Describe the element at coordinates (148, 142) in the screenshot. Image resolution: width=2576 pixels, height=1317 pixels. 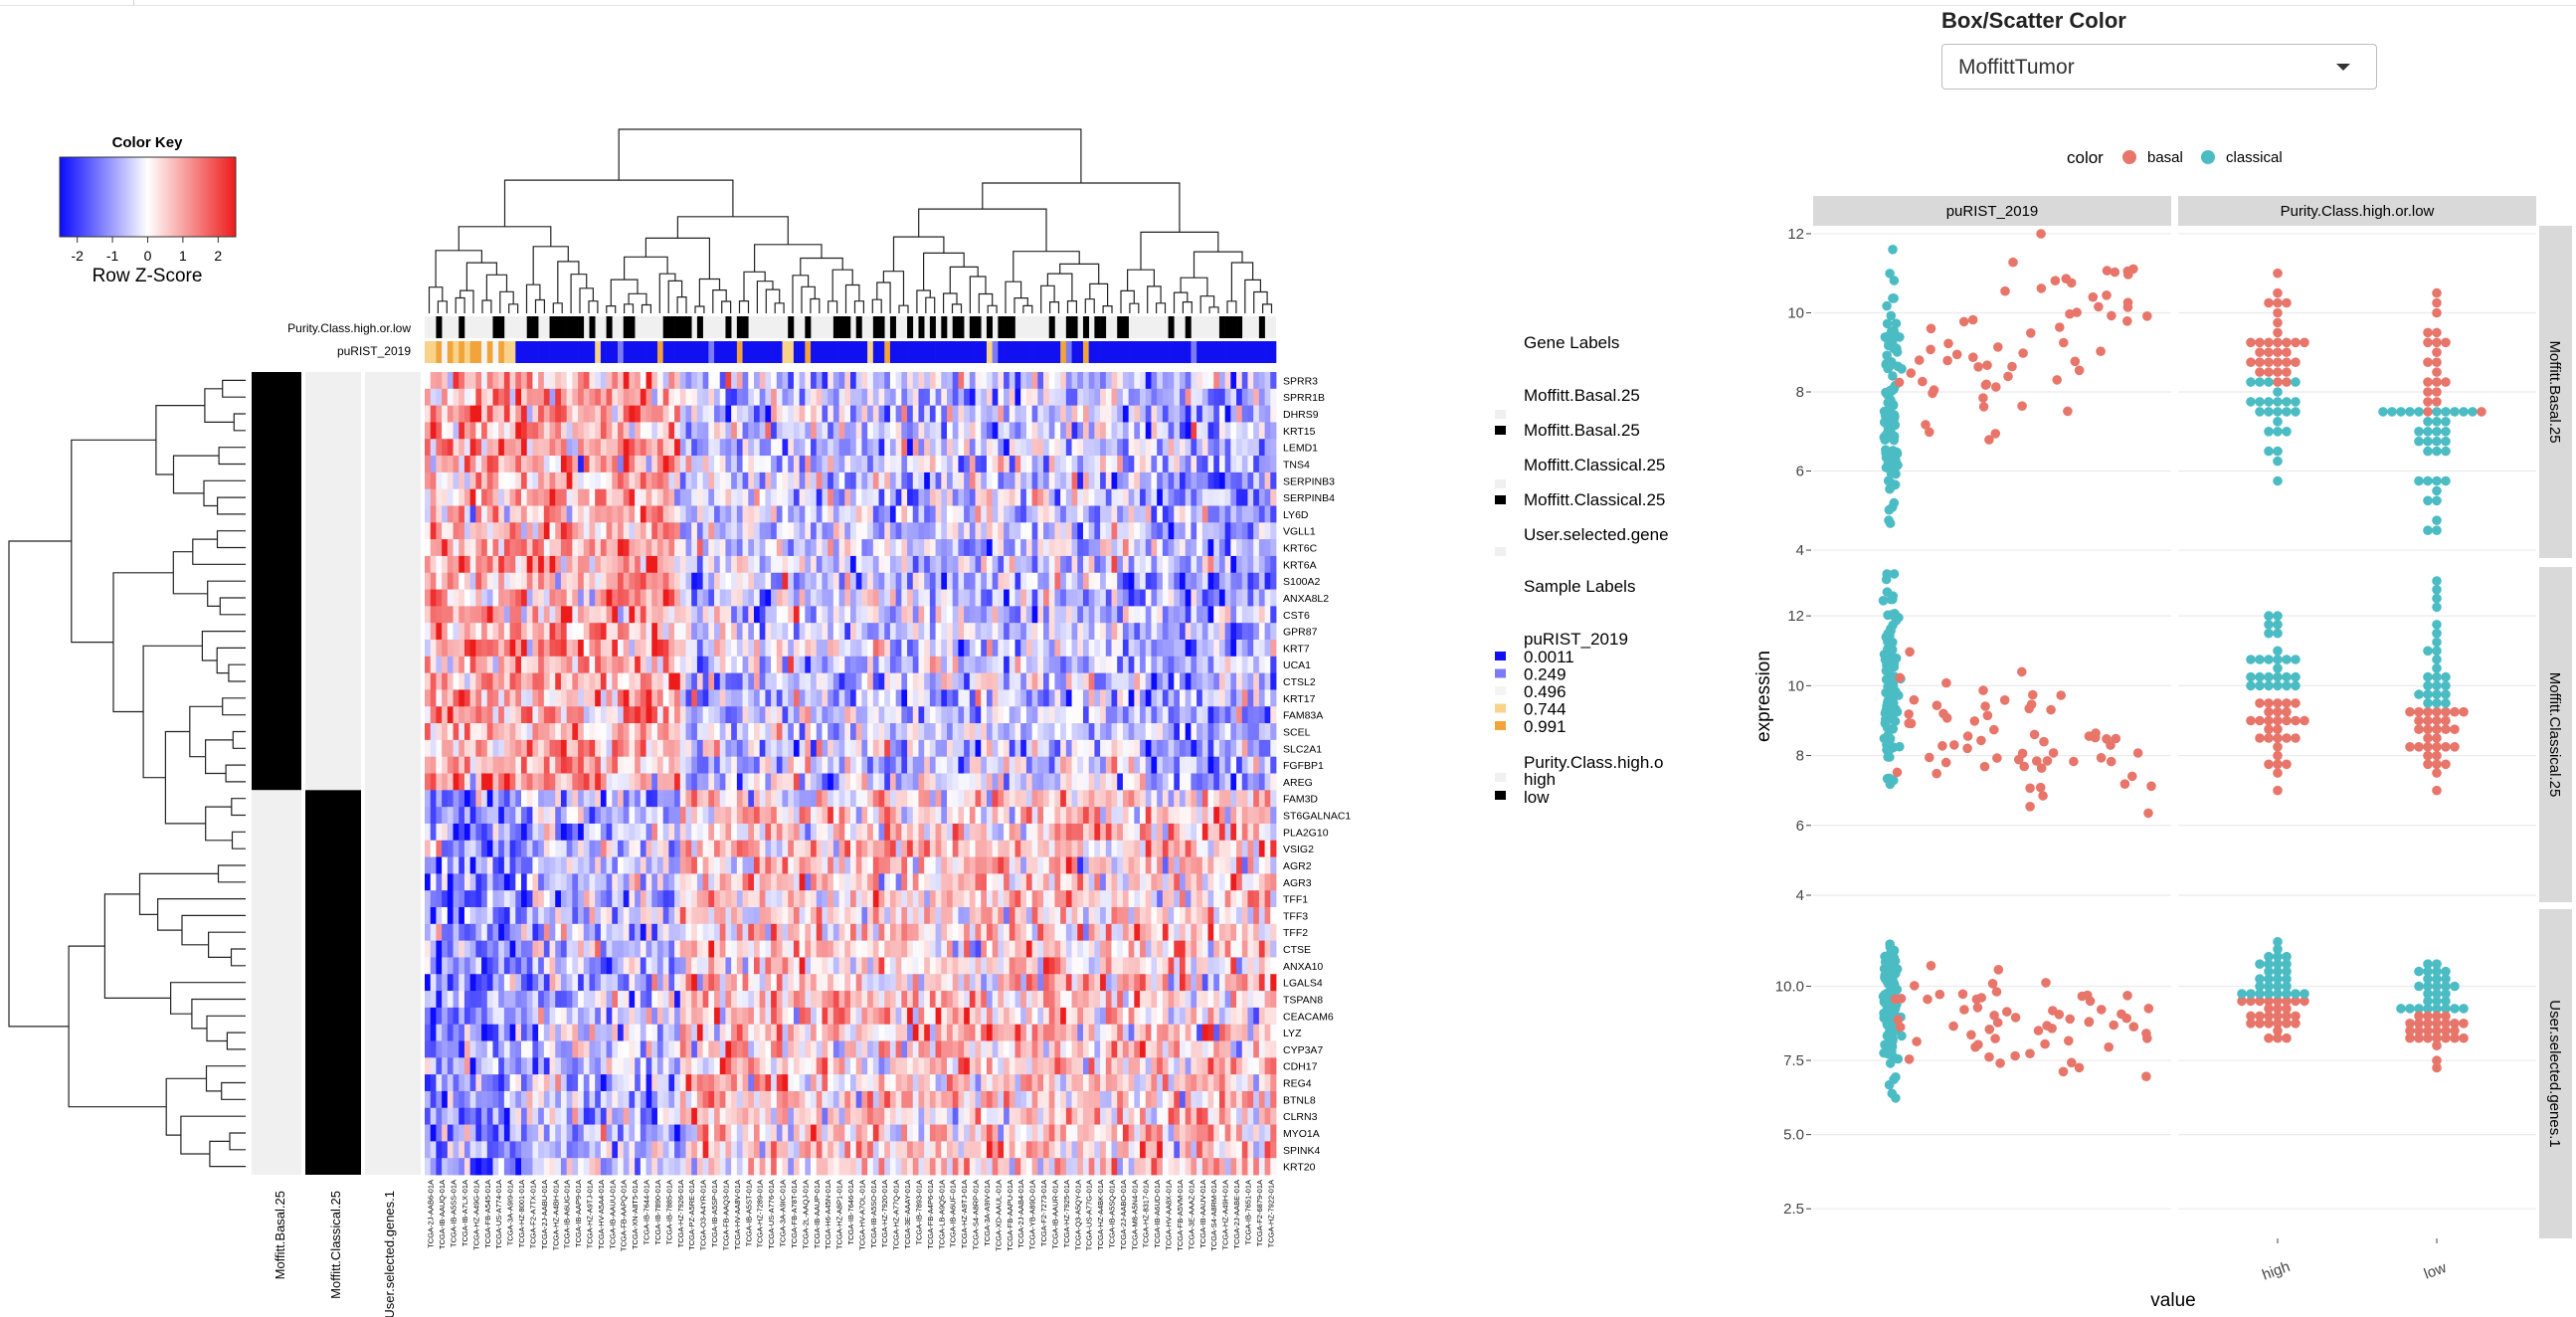
I see `color-key-title: Color Key` at that location.